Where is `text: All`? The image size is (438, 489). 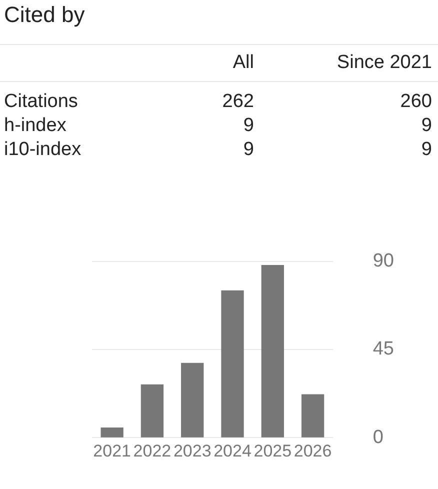 text: All is located at coordinates (200, 63).